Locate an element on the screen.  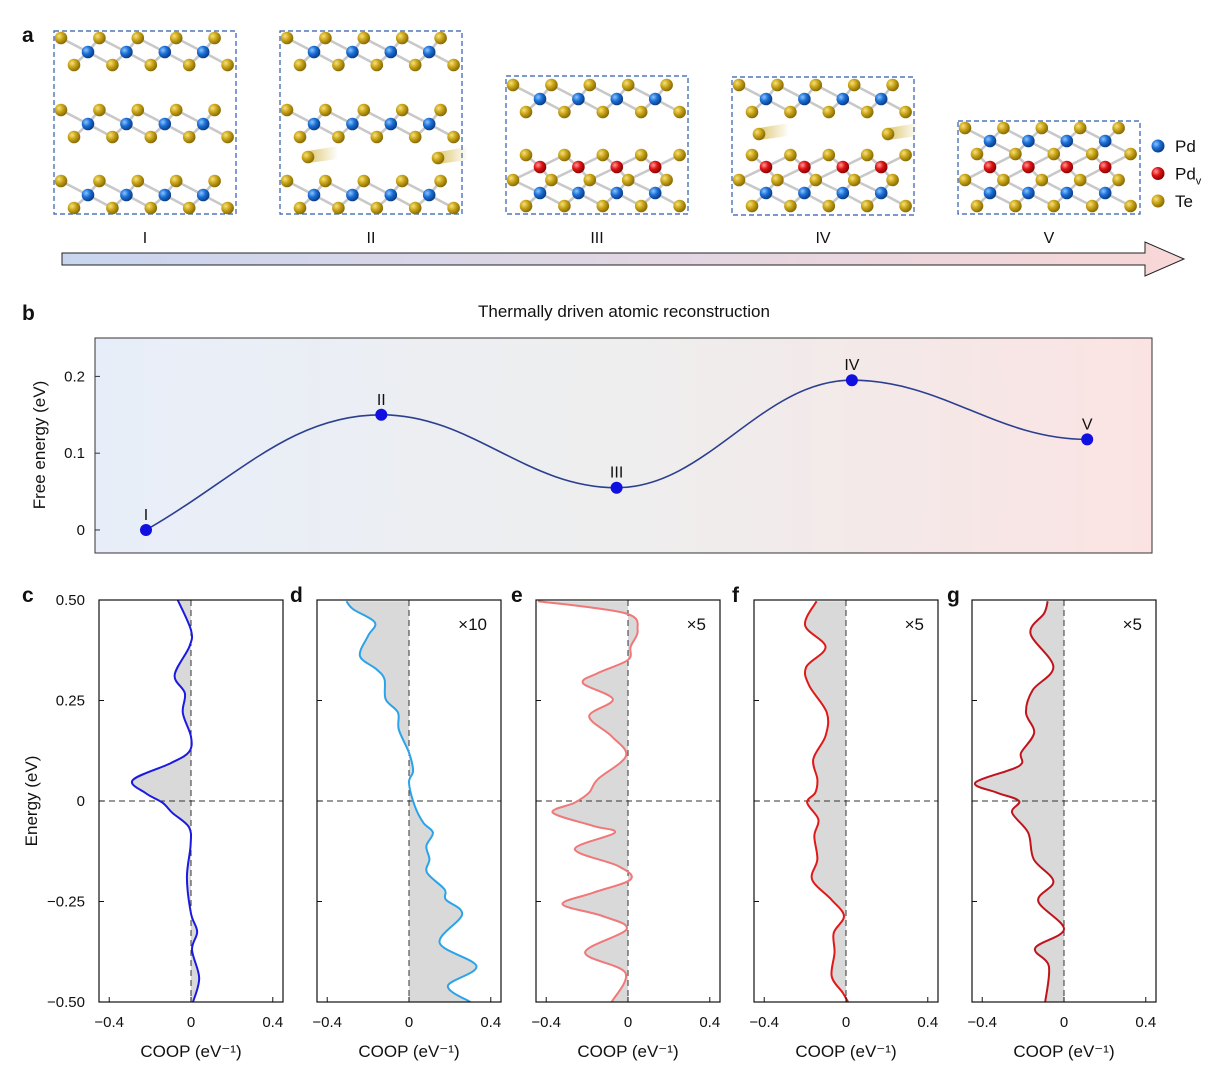
panel-label-c: c is located at coordinates (28, 595).